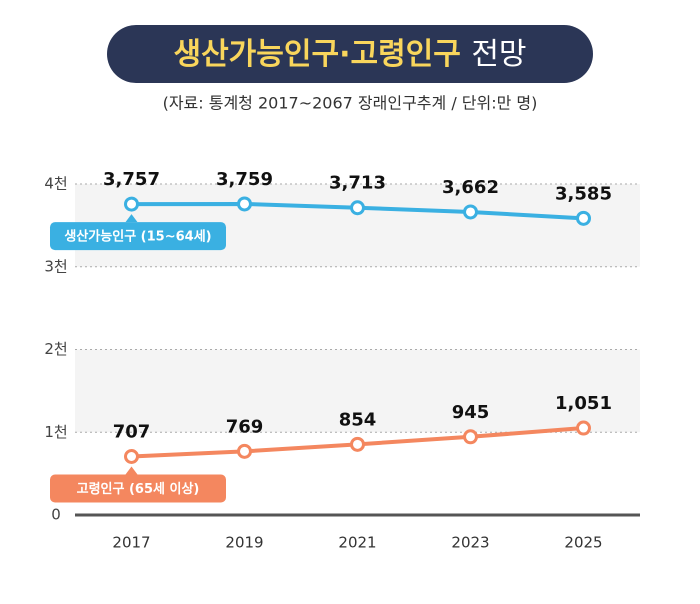 This screenshot has height=604, width=700. What do you see at coordinates (132, 431) in the screenshot?
I see `data-label: 707` at bounding box center [132, 431].